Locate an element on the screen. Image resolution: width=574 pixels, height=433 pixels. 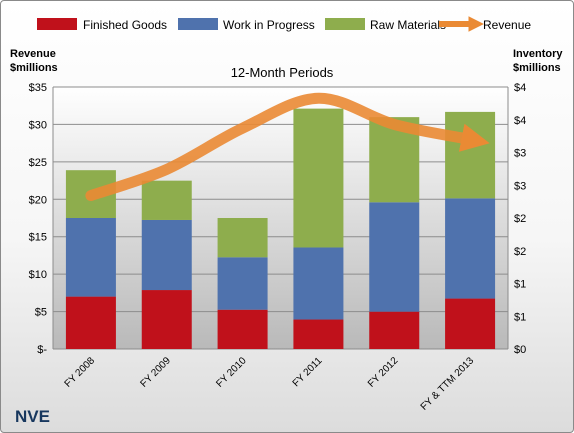
left-axis-title-line2: $millions is located at coordinates (34, 68).